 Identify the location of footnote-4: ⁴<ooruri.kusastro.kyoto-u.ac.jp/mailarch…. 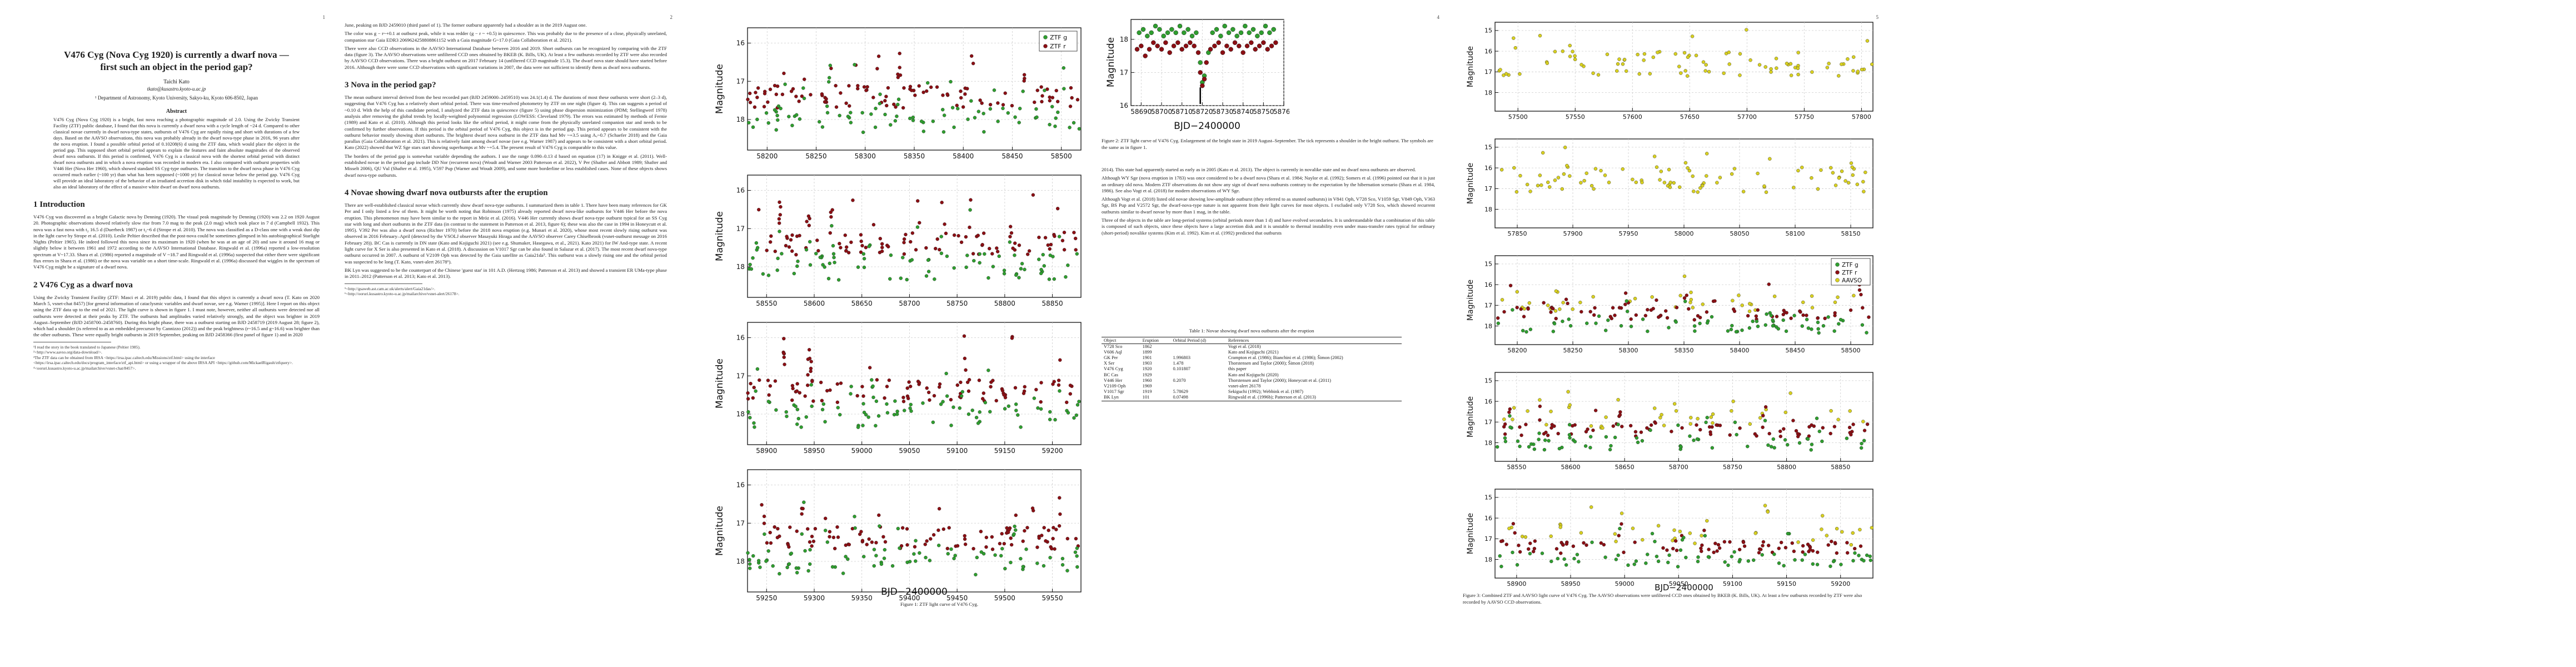
(84, 368).